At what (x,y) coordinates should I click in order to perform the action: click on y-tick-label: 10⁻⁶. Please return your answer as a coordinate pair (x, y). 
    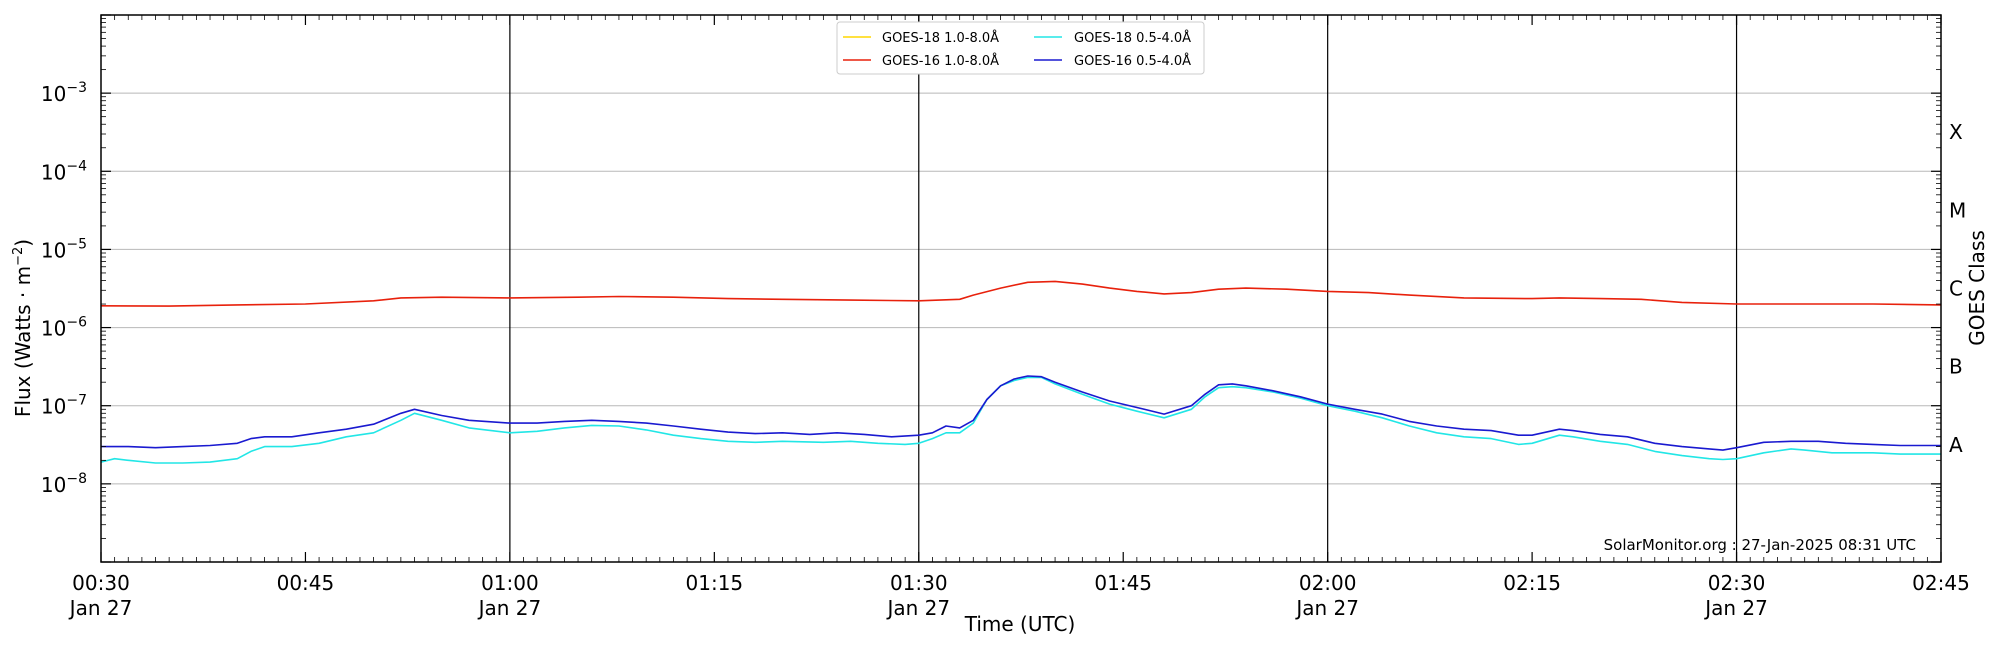
    Looking at the image, I should click on (64, 328).